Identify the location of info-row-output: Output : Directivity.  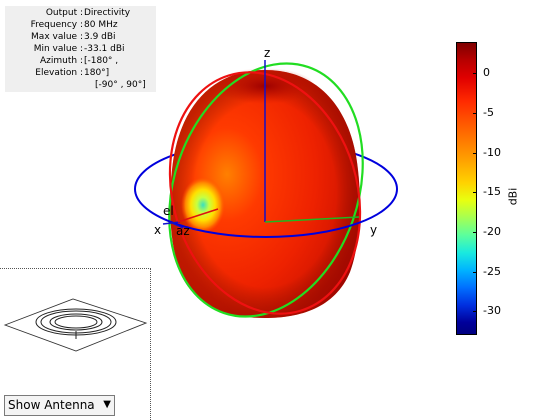
(80, 13).